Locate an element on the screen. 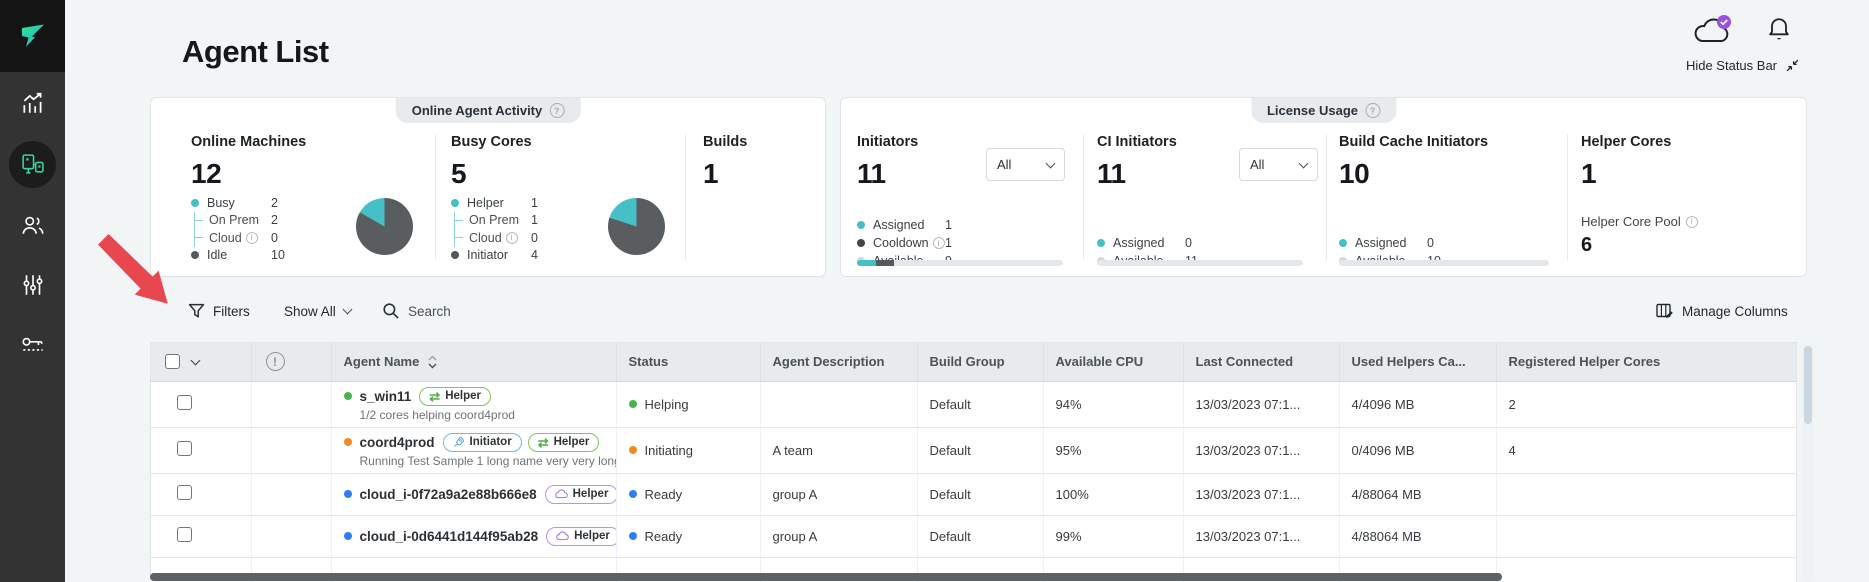 Image resolution: width=1869 pixels, height=582 pixels. column-header-last-connected: Last Connected is located at coordinates (1261, 362).